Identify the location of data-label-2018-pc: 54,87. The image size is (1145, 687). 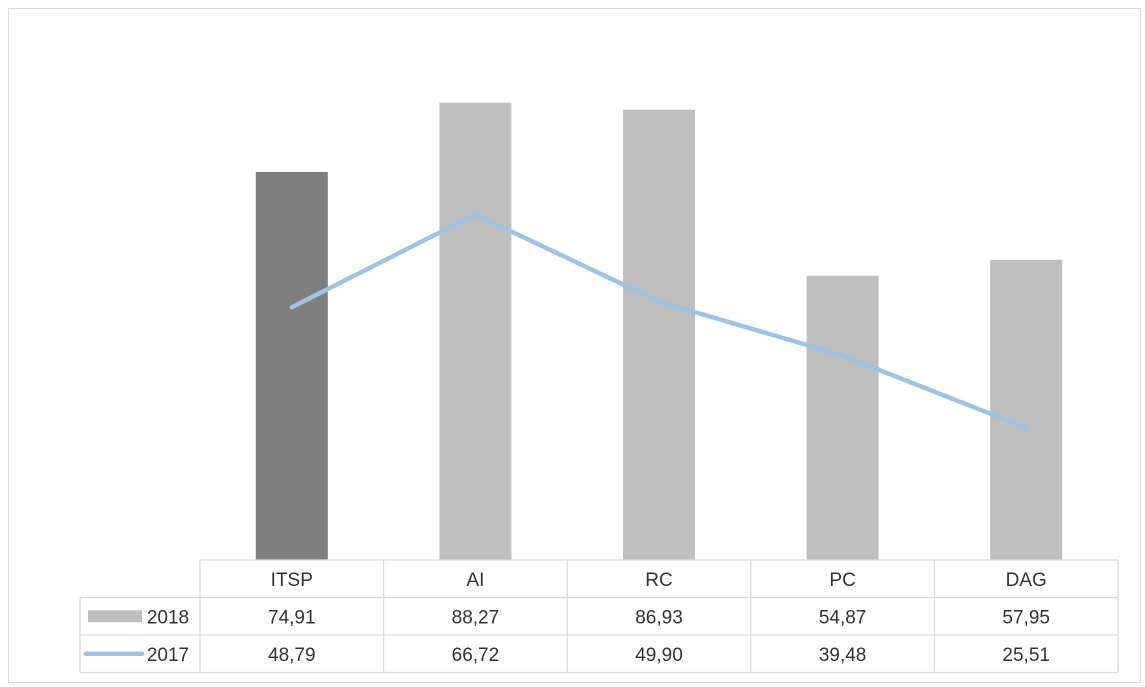
(843, 617).